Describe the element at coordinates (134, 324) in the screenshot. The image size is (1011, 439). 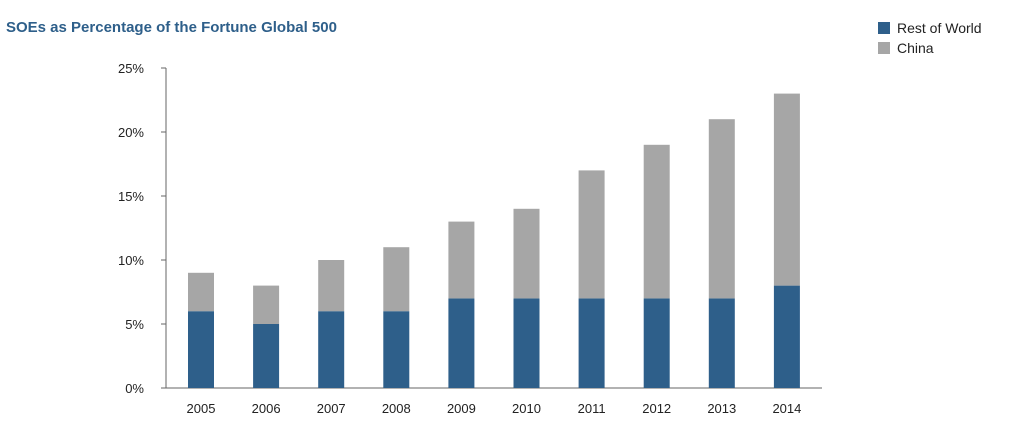
I see `y-tick-label: 5%` at that location.